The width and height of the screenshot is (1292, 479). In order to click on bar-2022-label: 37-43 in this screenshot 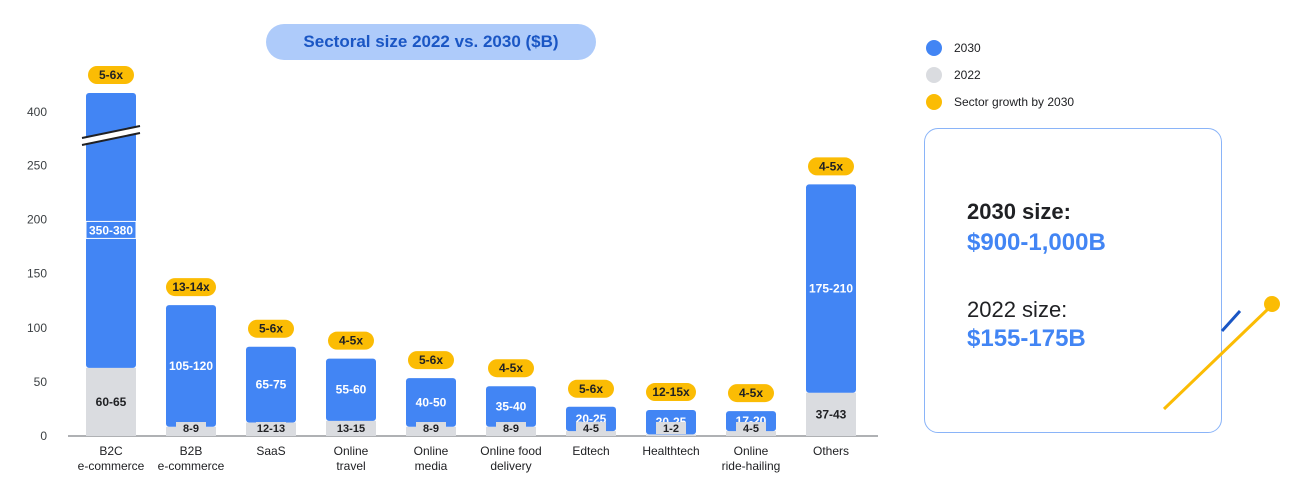, I will do `click(831, 414)`.